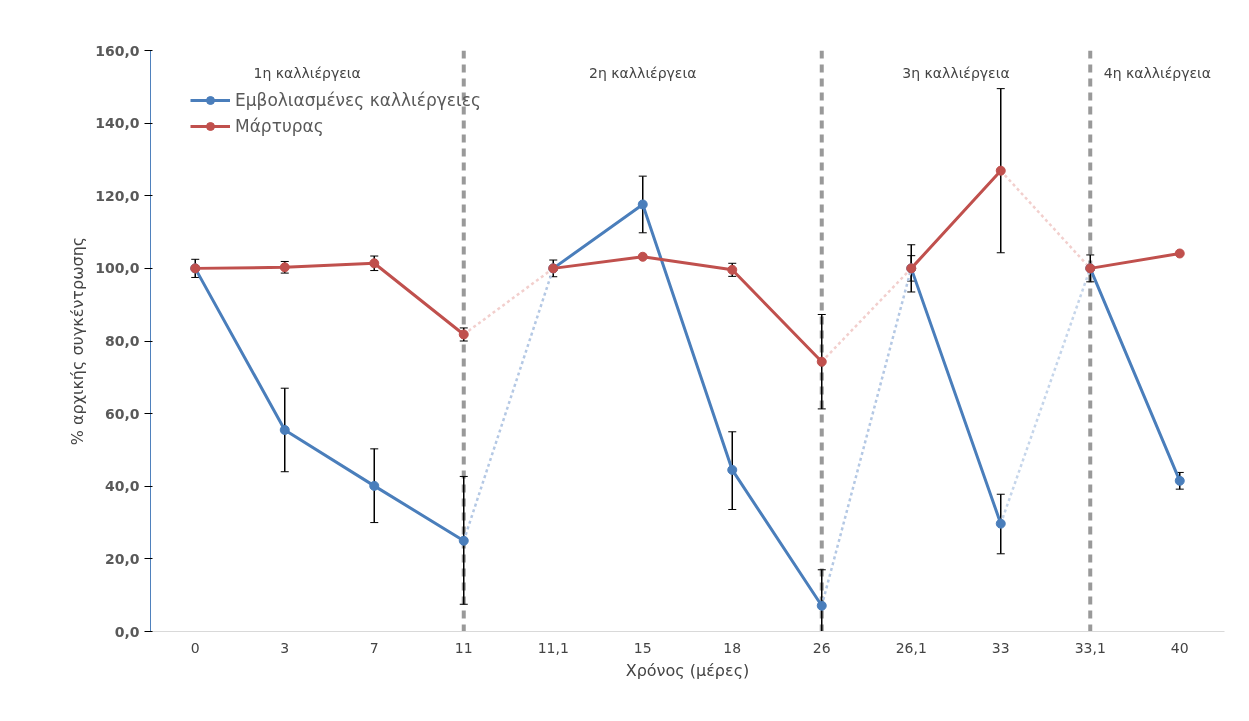 This screenshot has width=1249, height=721. What do you see at coordinates (117, 268) in the screenshot?
I see `y-tick-label: 100,0` at bounding box center [117, 268].